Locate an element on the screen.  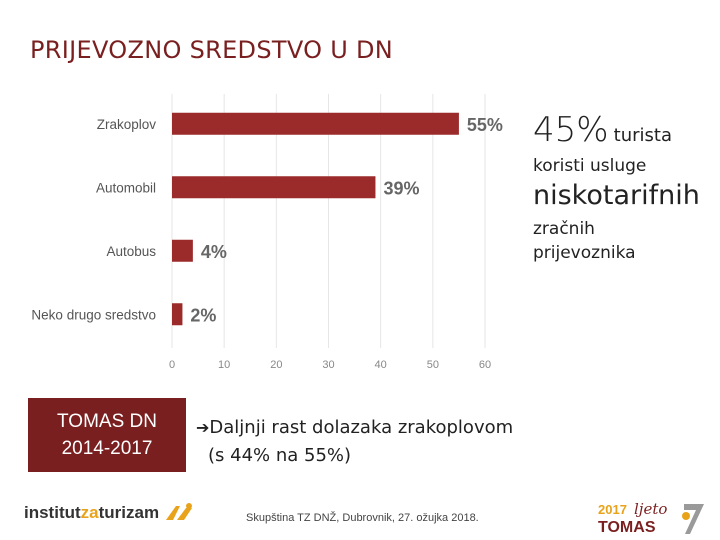
arrow-right-icon: ➔ is located at coordinates (203, 427).